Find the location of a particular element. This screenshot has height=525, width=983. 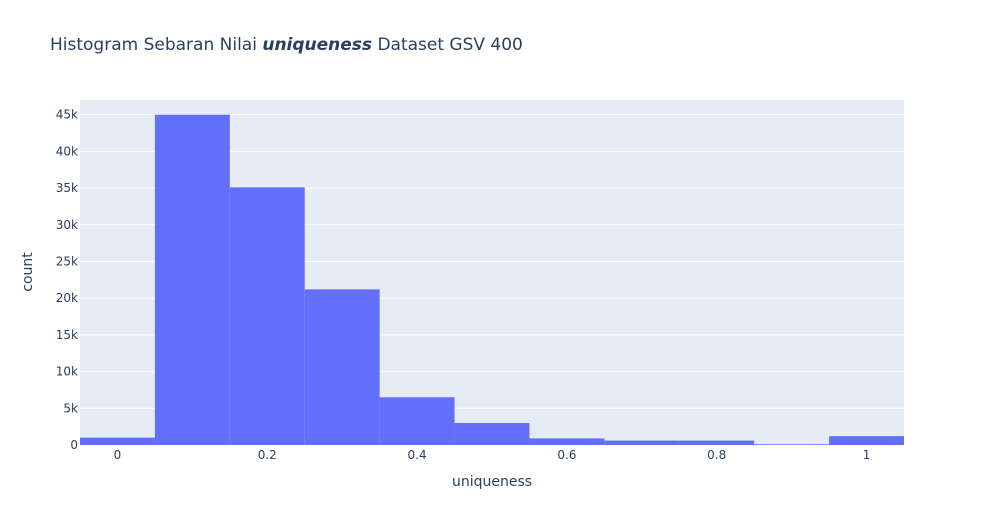

chart-title-prefix: Histogram Sebaran Nilai is located at coordinates (156, 45).